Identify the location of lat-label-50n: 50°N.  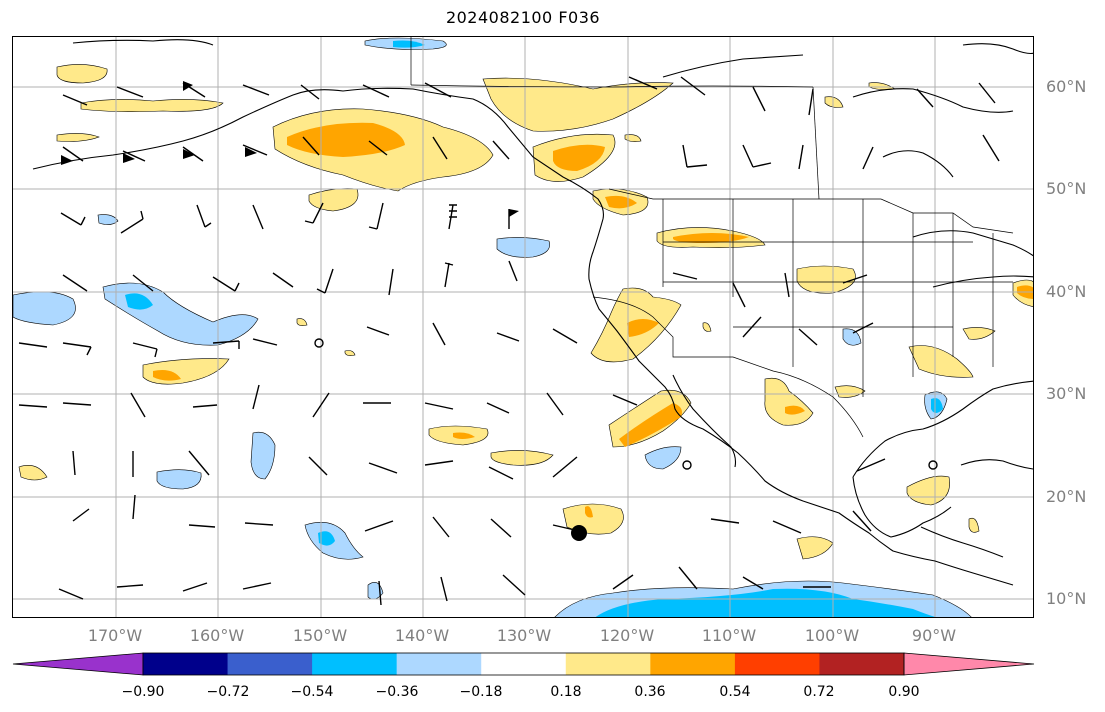
(1066, 188).